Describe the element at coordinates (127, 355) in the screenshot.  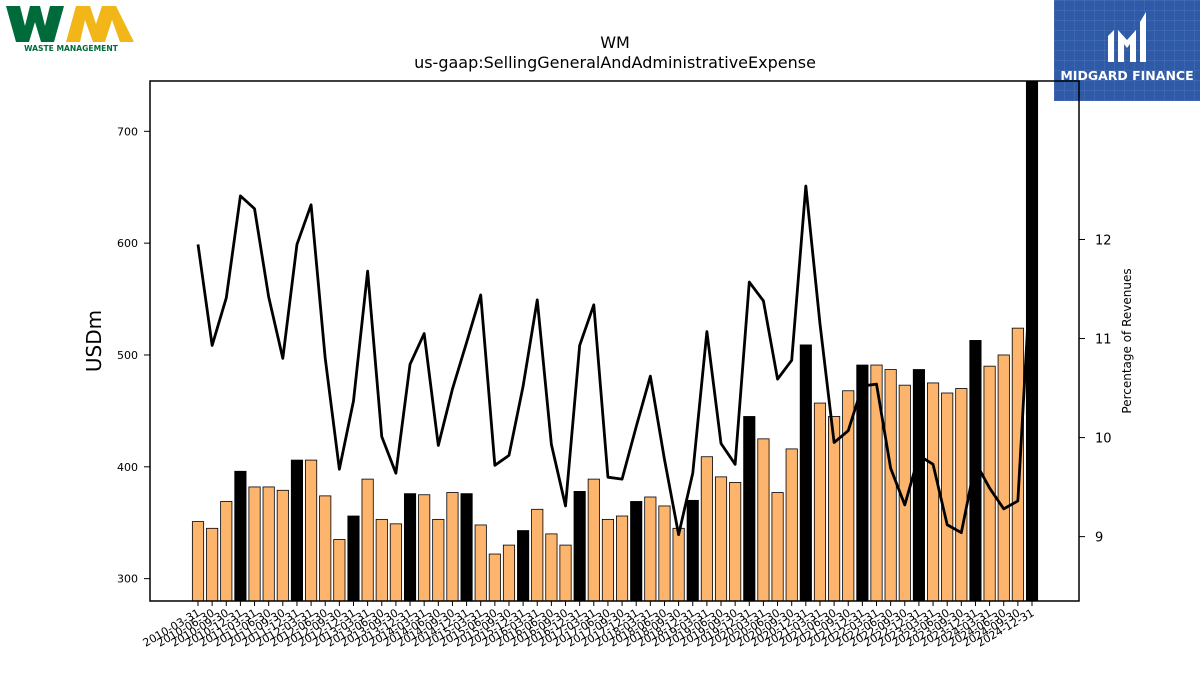
I see `y-tick-label: 500` at that location.